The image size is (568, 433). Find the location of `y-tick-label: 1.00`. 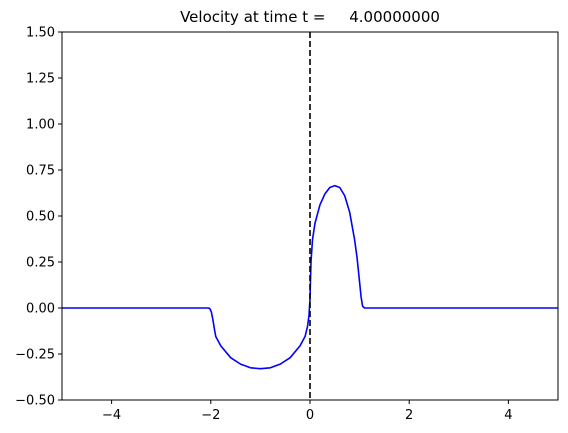

y-tick-label: 1.00 is located at coordinates (40, 125).